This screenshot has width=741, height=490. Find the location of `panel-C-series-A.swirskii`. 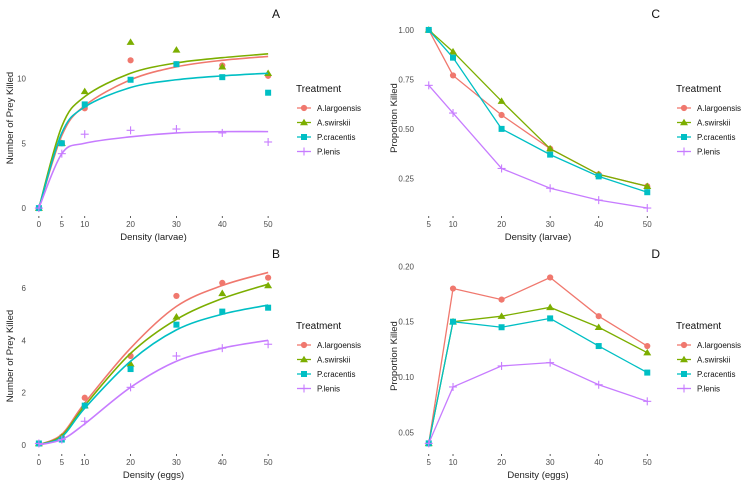

panel-C-series-A.swirskii is located at coordinates (538, 108).